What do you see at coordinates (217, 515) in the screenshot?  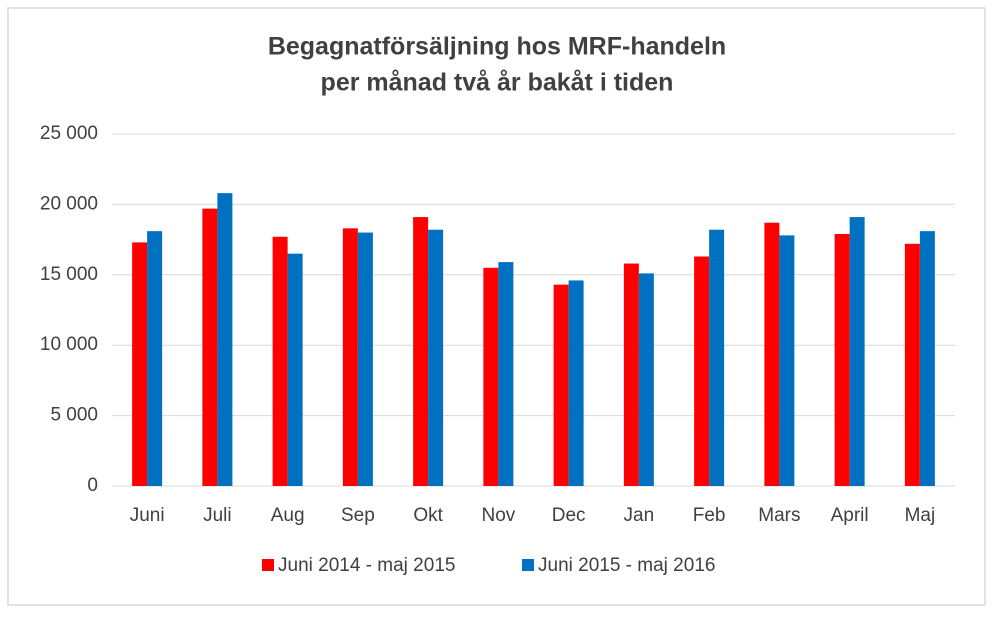 I see `x-tick-label: Juli` at bounding box center [217, 515].